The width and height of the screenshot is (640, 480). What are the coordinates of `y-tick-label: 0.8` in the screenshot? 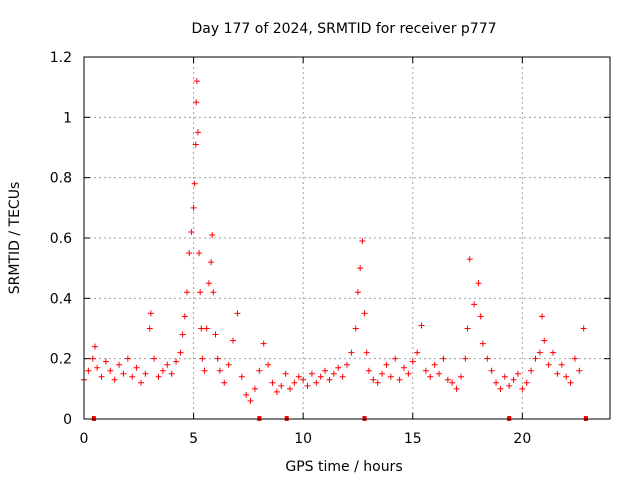 It's located at (61, 179).